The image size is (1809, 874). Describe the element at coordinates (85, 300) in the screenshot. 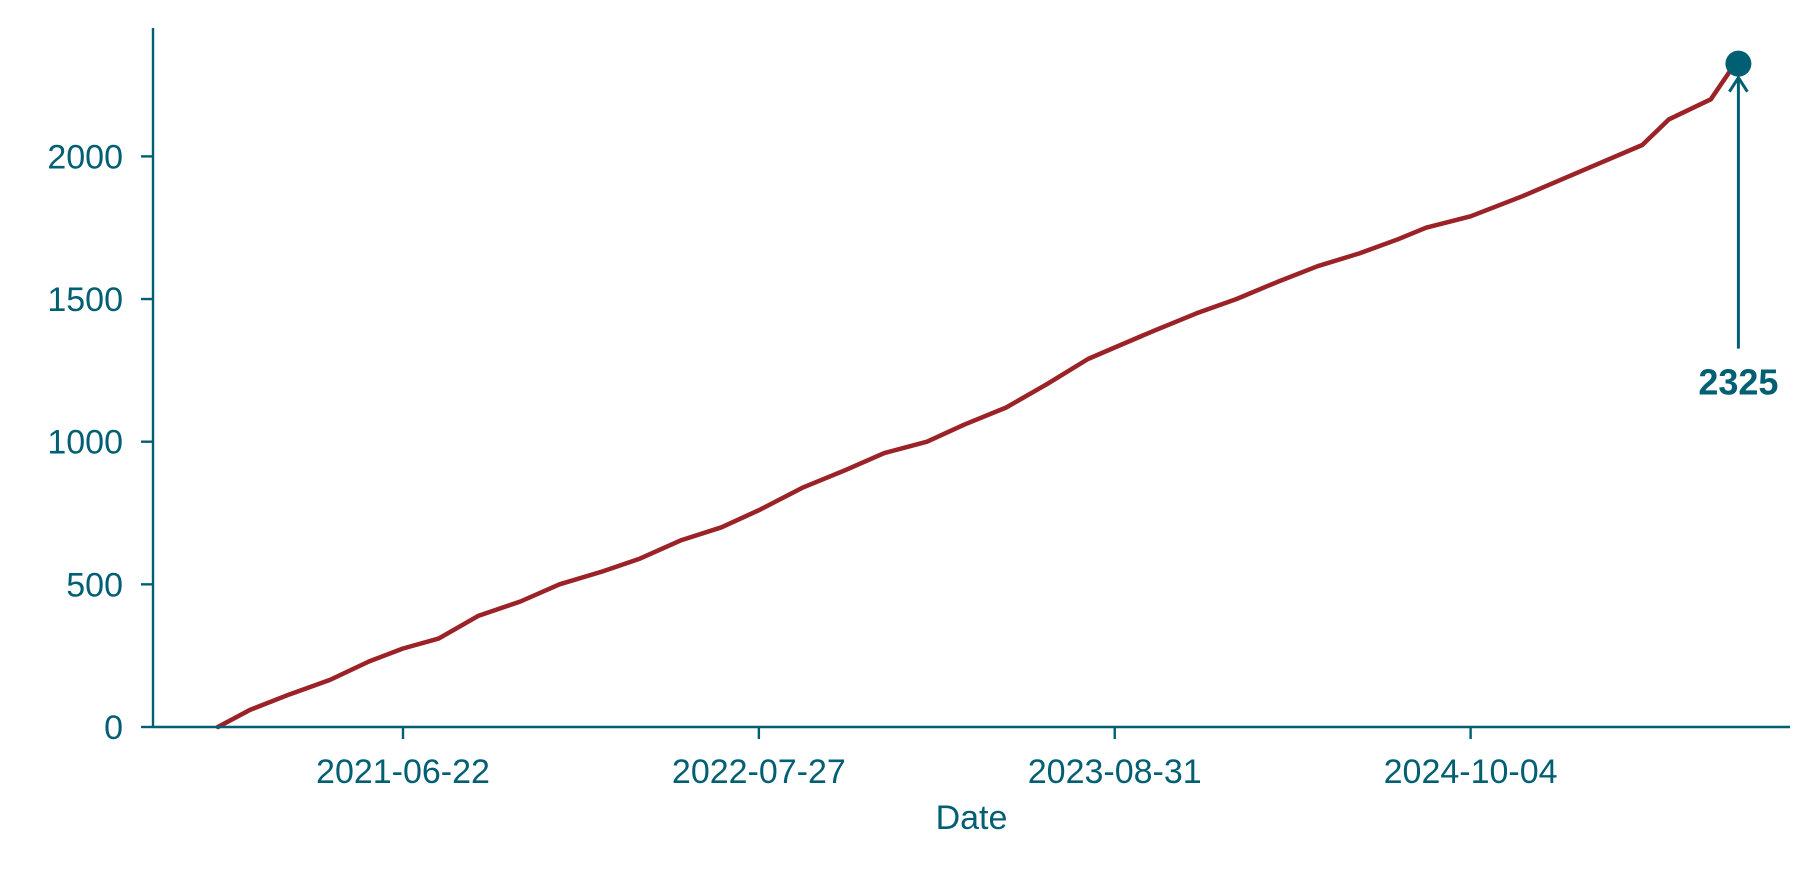

I see `y-tick-label: 1500` at that location.